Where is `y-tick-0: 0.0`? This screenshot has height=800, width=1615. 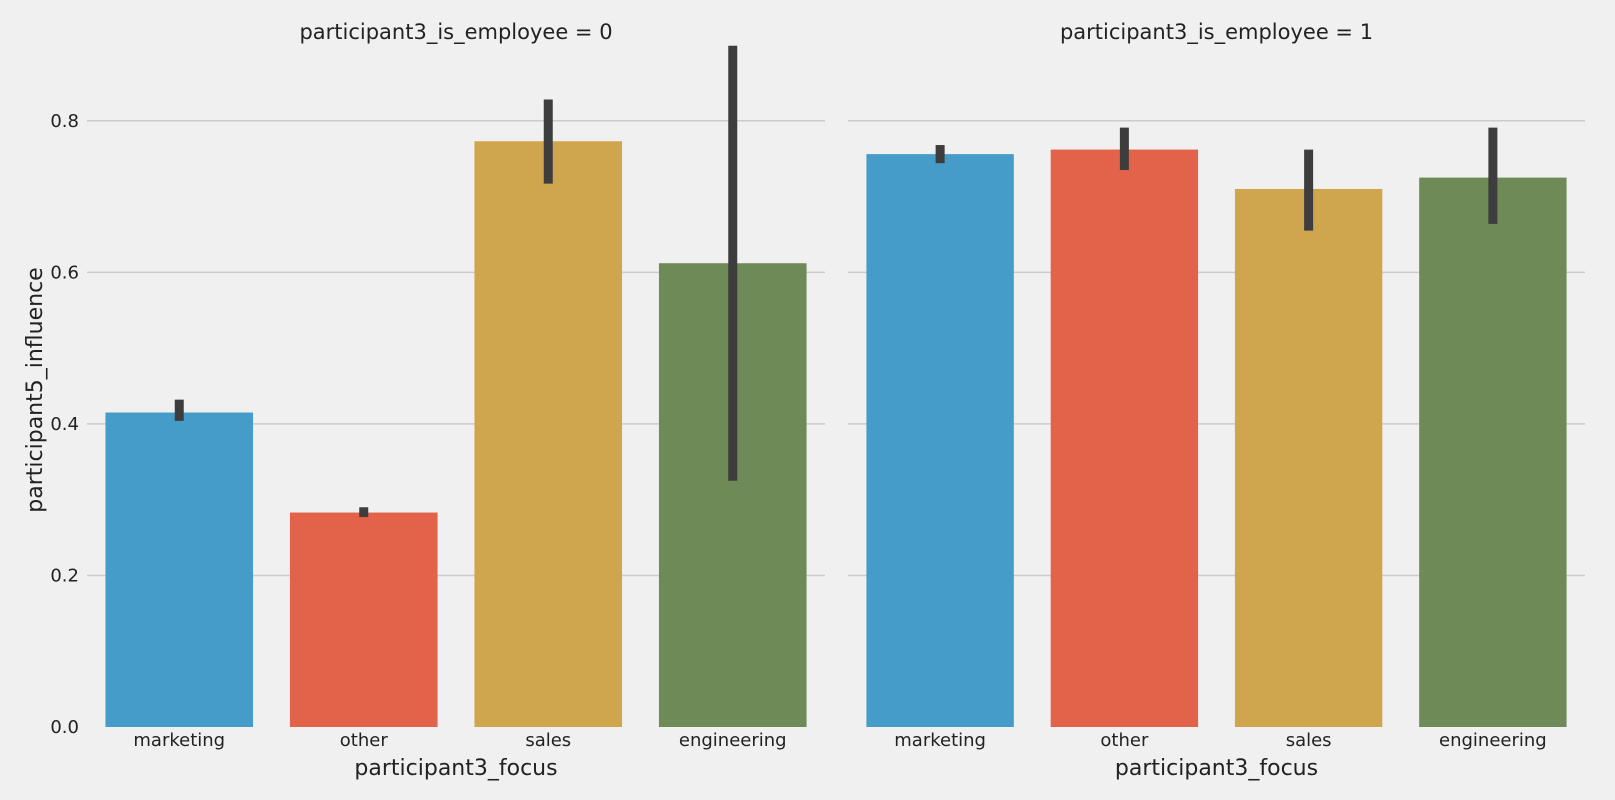 y-tick-0: 0.0 is located at coordinates (64, 727).